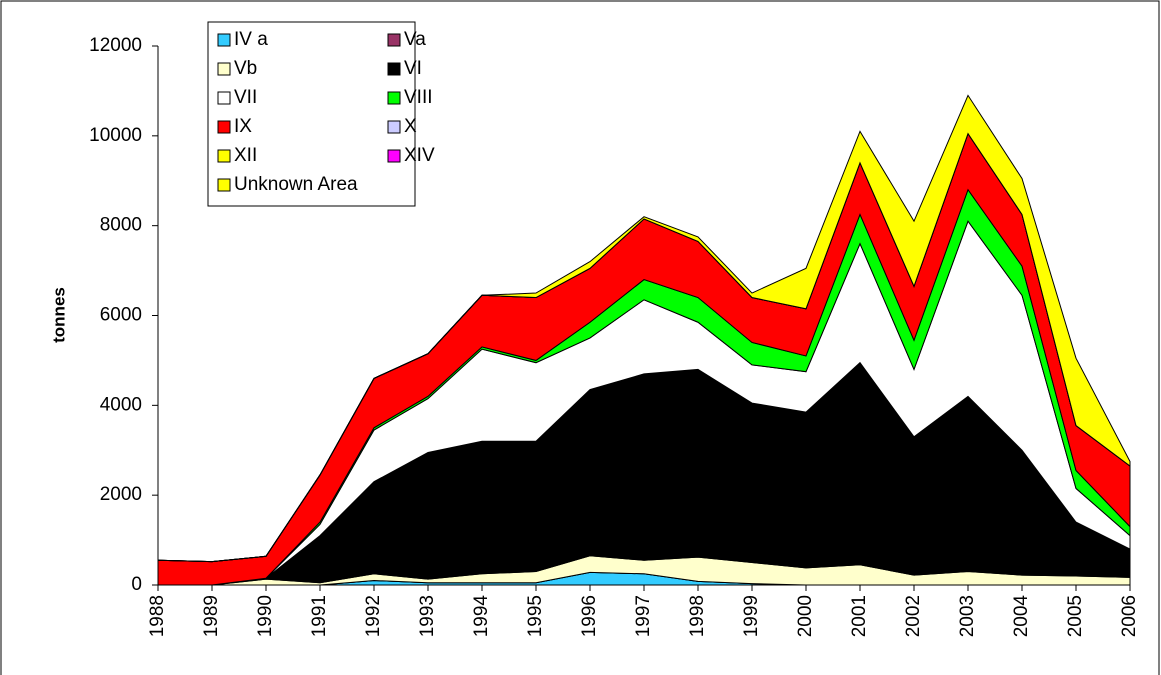 The width and height of the screenshot is (1161, 675). What do you see at coordinates (643, 616) in the screenshot?
I see `x-tick-label: 1997` at bounding box center [643, 616].